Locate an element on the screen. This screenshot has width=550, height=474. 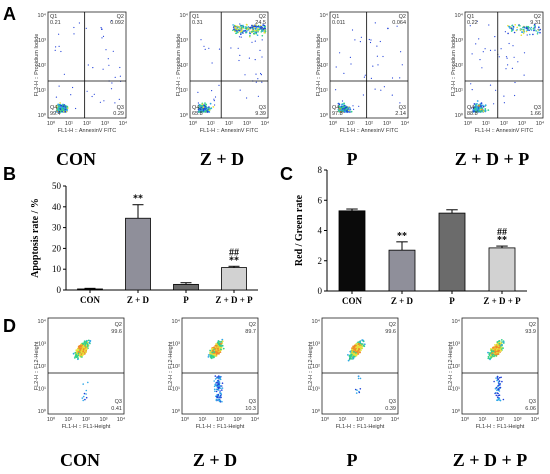
y-tick-label: 10⁴ is located at coordinates (176, 321).